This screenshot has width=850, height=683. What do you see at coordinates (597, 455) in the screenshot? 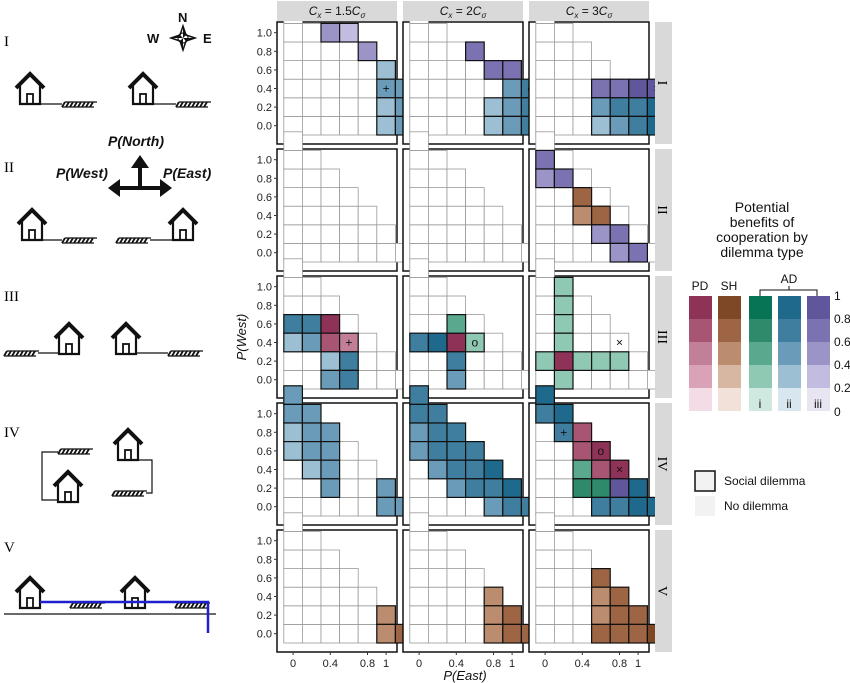
I see `panel-4-3: + o ×` at bounding box center [597, 455].